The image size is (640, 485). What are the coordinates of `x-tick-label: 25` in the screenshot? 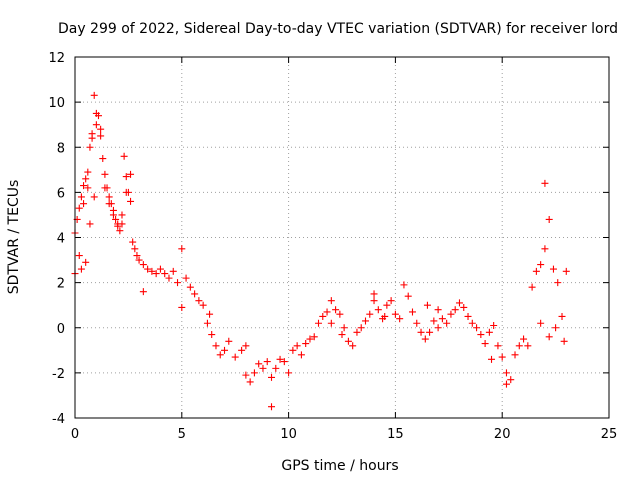 It's located at (609, 434).